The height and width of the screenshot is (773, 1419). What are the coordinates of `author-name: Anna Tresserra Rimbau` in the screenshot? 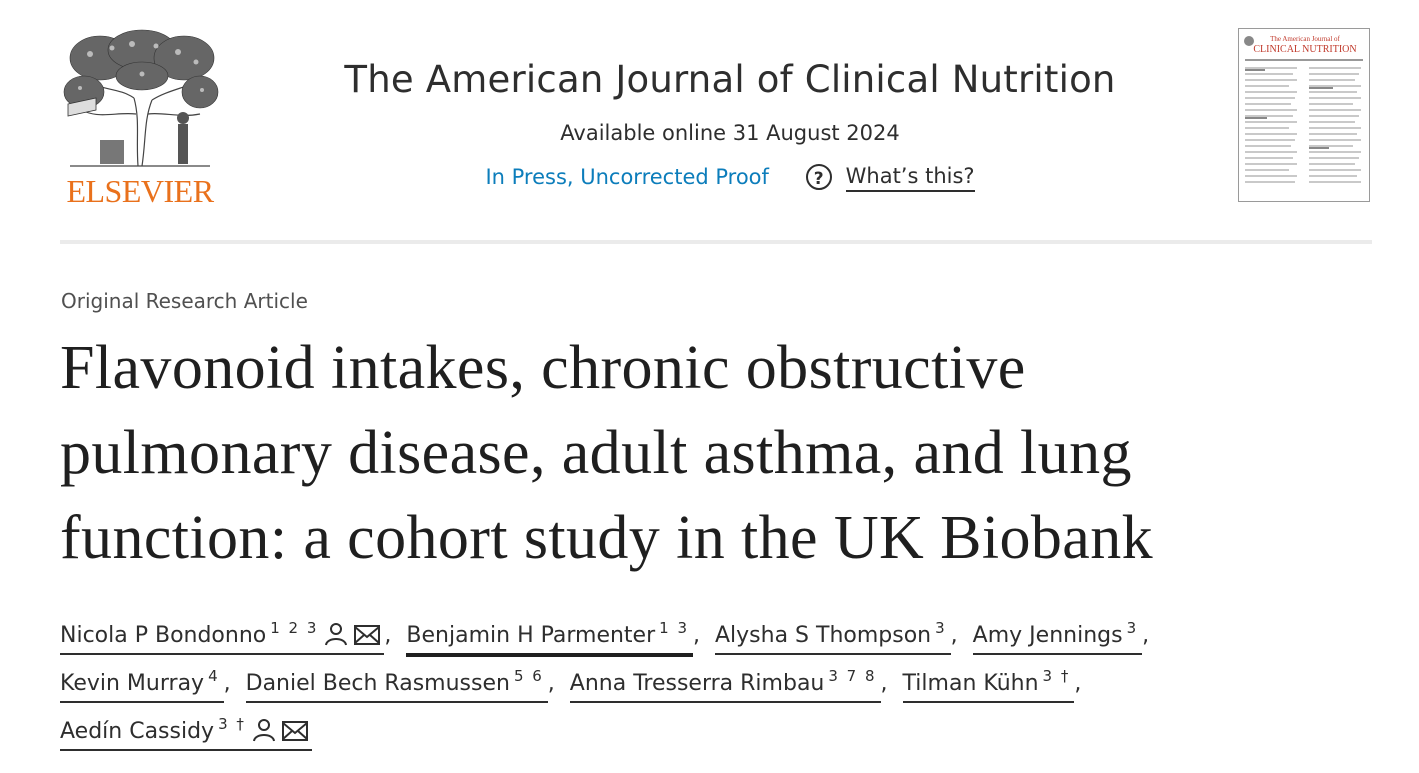 It's located at (697, 683).